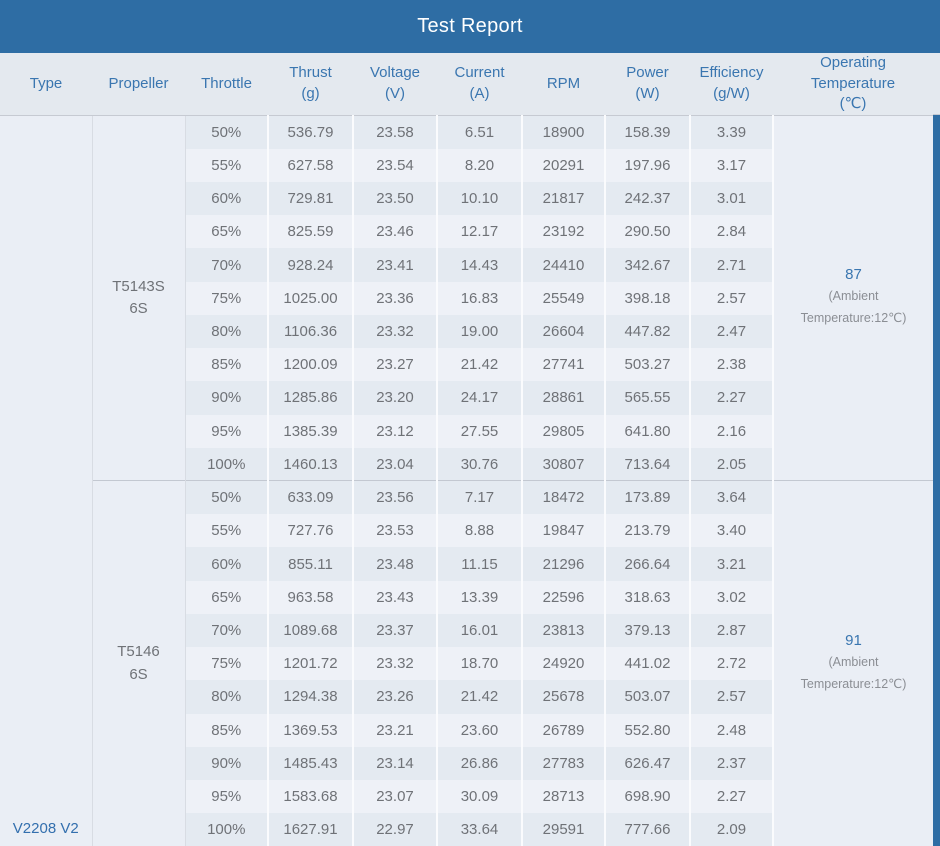 The width and height of the screenshot is (940, 846). What do you see at coordinates (311, 365) in the screenshot?
I see `cell-thrust: 1200.09` at bounding box center [311, 365].